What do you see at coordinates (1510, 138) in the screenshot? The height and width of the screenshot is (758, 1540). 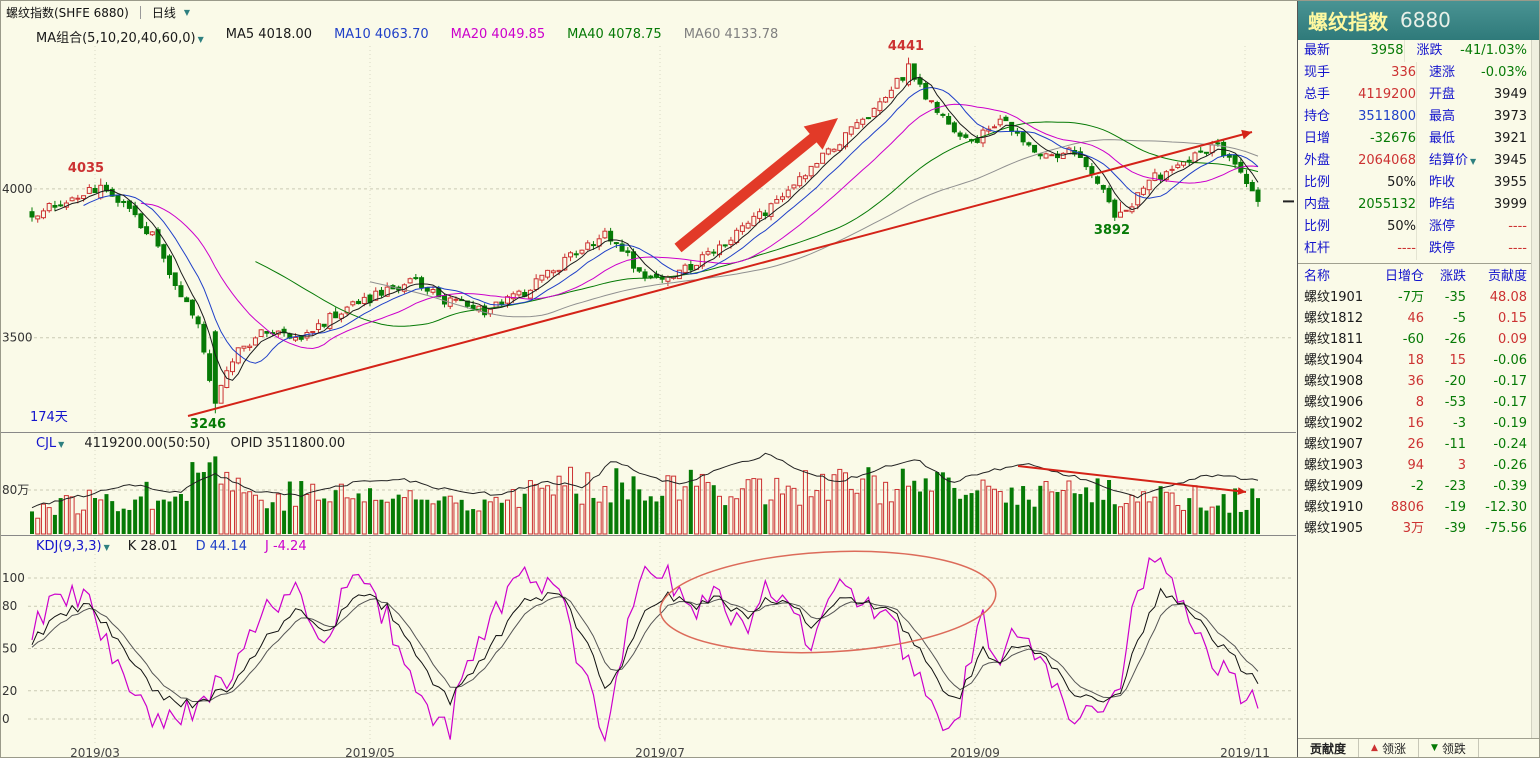 I see `quote-value: 3921` at bounding box center [1510, 138].